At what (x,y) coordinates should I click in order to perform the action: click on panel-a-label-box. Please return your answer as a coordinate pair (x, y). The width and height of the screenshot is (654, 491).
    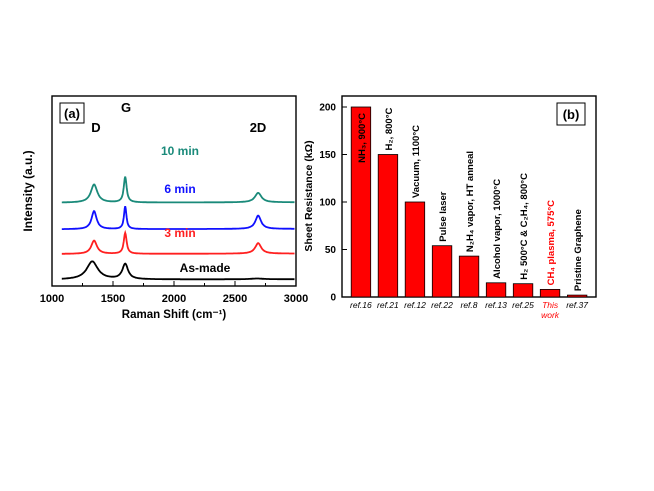
    Looking at the image, I should click on (72, 113).